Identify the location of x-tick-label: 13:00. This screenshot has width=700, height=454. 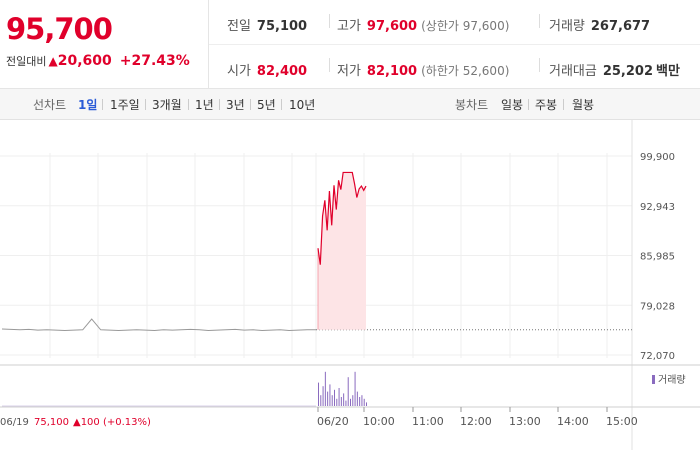
(525, 421).